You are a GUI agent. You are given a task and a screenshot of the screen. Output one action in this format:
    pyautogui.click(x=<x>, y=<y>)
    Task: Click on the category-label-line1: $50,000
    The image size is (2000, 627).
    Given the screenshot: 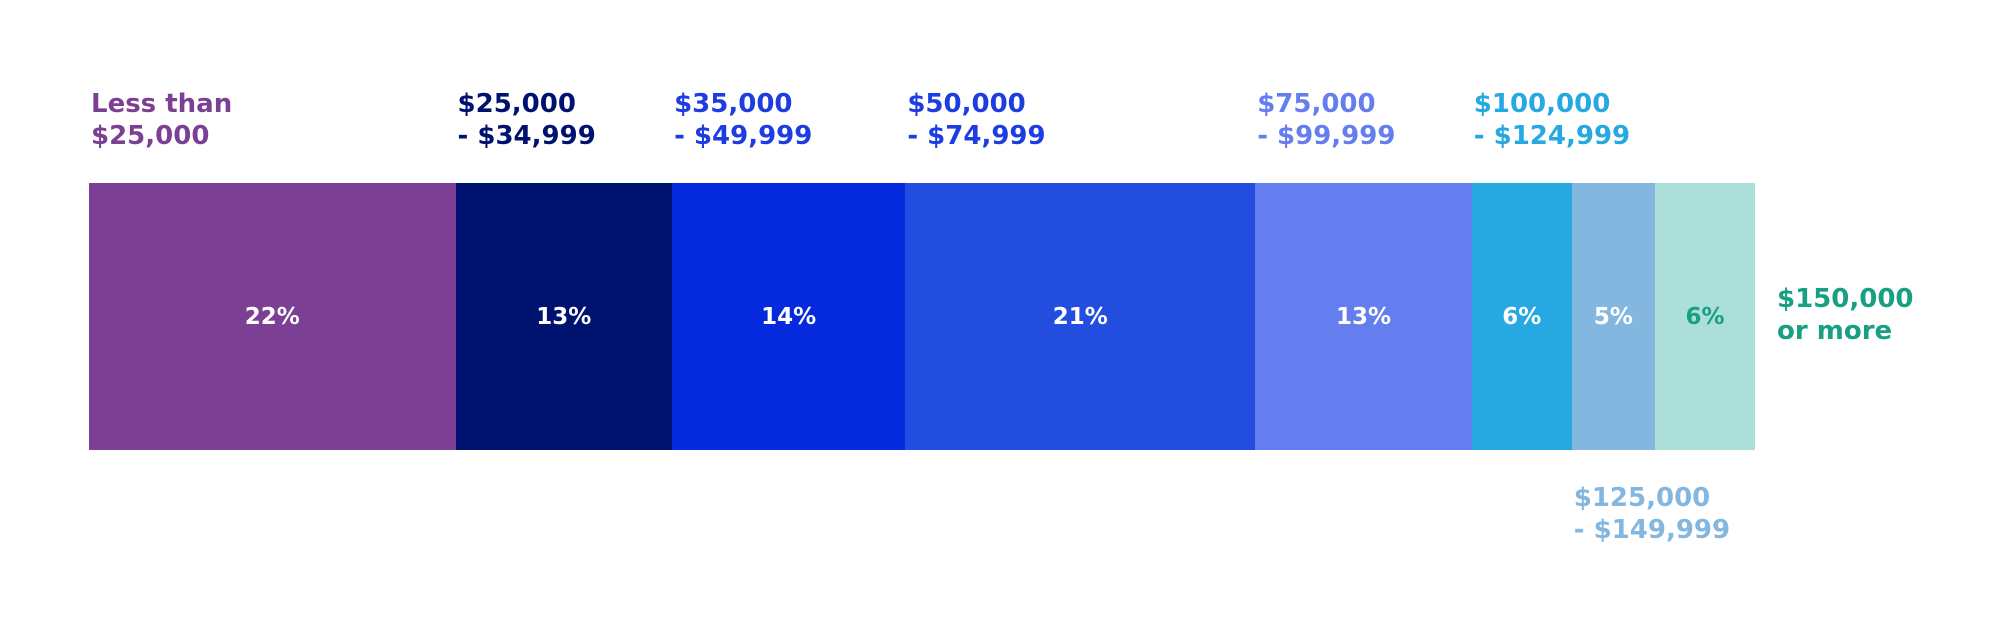 What is the action you would take?
    pyautogui.click(x=966, y=104)
    